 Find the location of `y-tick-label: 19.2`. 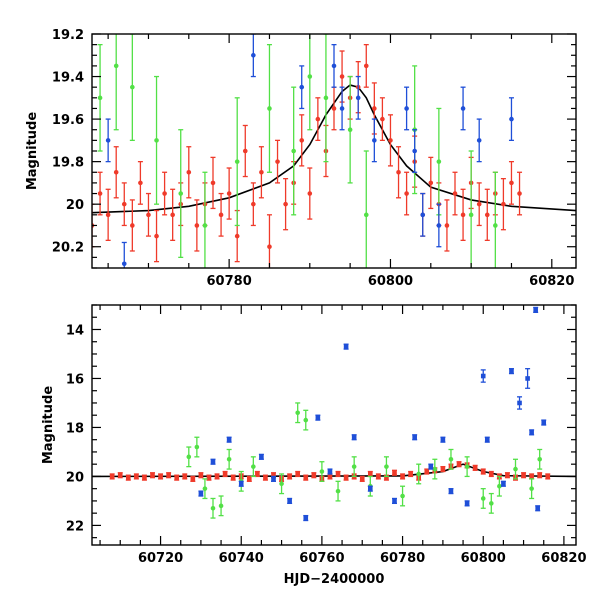

y-tick-label: 19.2 is located at coordinates (68, 35).